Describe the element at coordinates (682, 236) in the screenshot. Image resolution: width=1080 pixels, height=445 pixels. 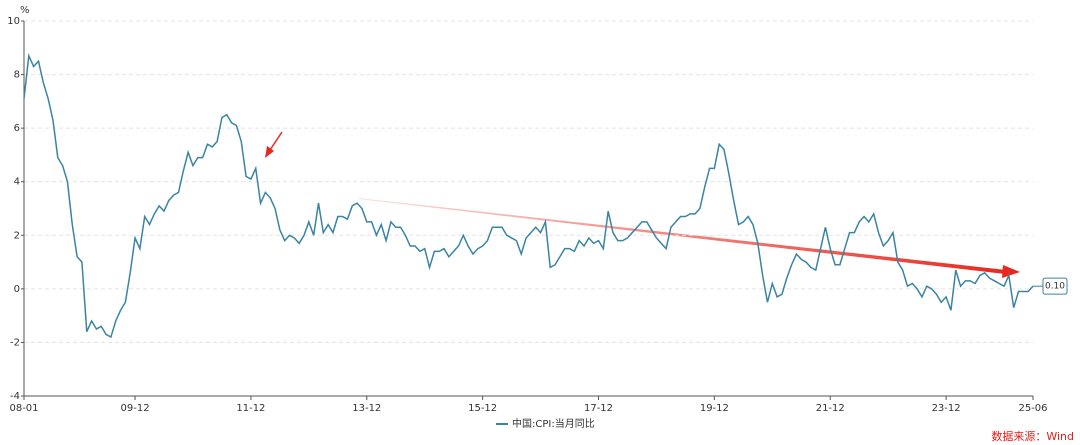
I see `trend-arrow` at that location.